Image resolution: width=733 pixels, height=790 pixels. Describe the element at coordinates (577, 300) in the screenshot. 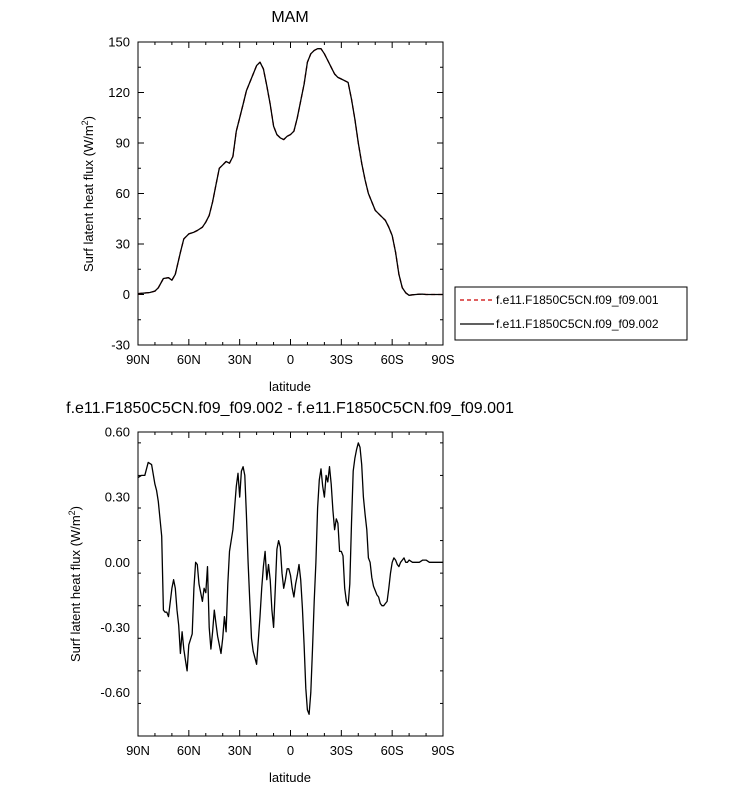

I see `legend-label-001: f.e11.F1850C5CN.f09_f09.001` at that location.